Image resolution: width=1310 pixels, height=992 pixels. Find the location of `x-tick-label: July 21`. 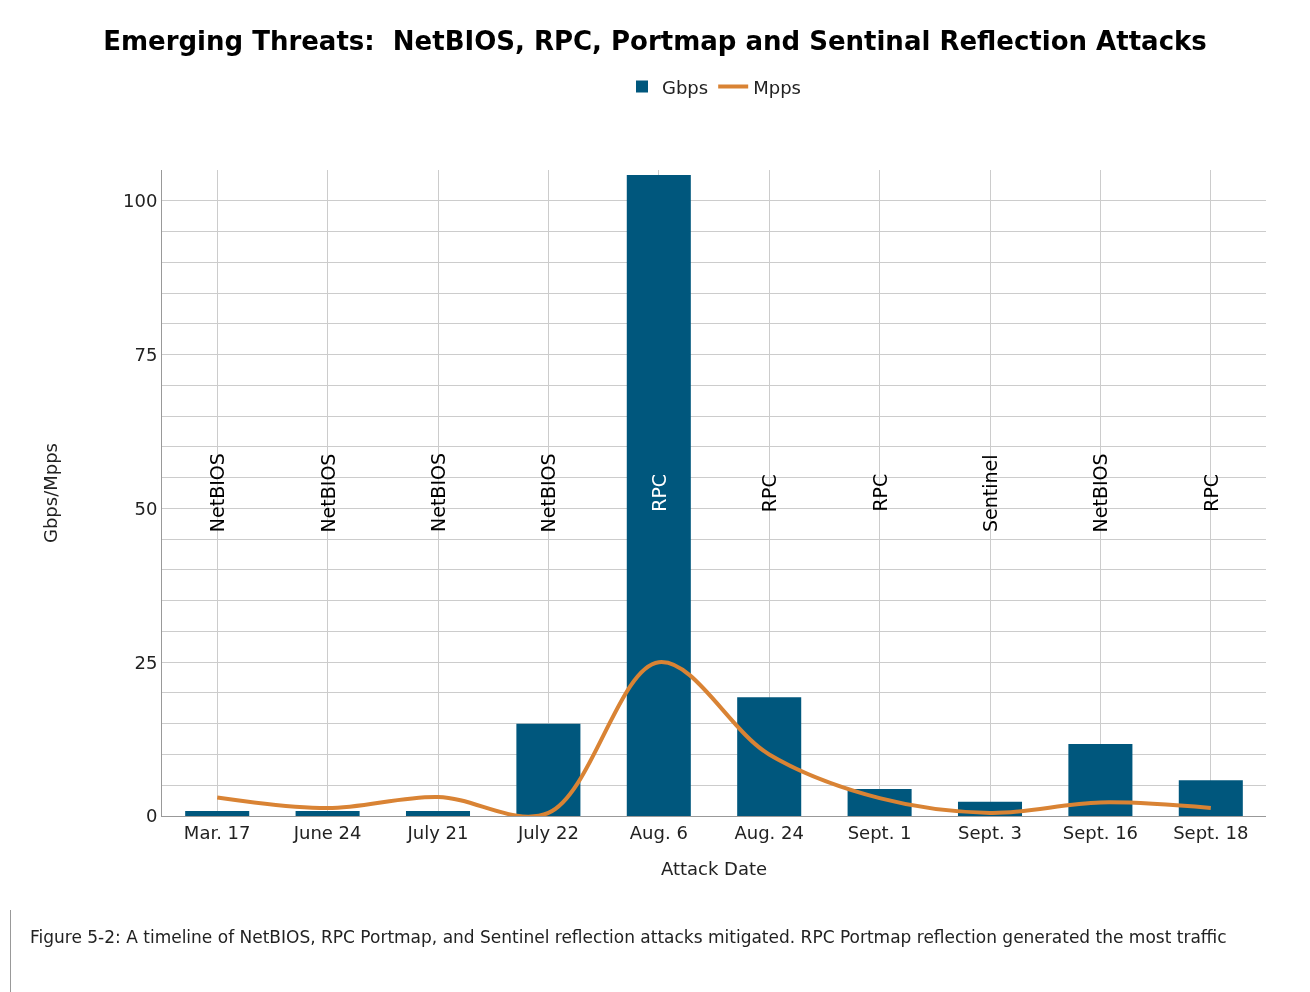

x-tick-label: July 21 is located at coordinates (437, 832).